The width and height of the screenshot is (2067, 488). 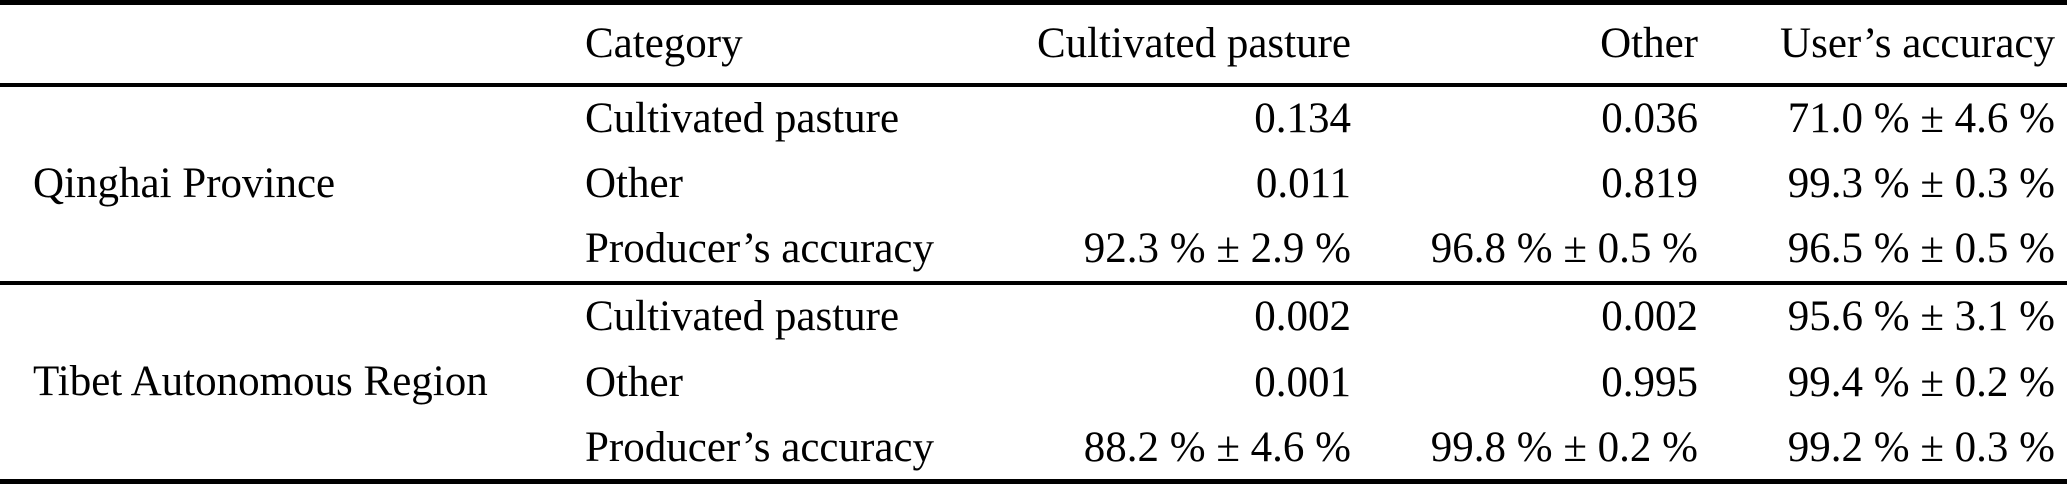 What do you see at coordinates (1302, 382) in the screenshot?
I see `value-cell: 0.001` at bounding box center [1302, 382].